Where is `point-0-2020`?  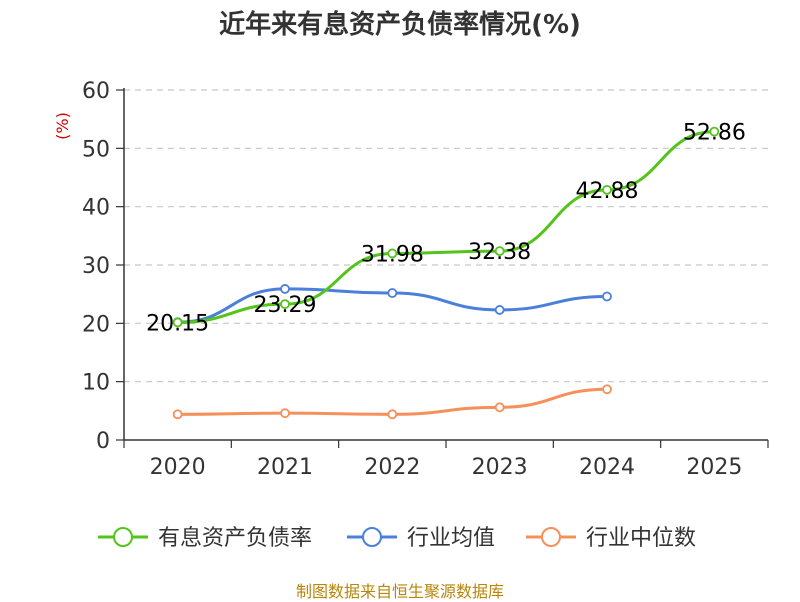
point-0-2020 is located at coordinates (177, 322).